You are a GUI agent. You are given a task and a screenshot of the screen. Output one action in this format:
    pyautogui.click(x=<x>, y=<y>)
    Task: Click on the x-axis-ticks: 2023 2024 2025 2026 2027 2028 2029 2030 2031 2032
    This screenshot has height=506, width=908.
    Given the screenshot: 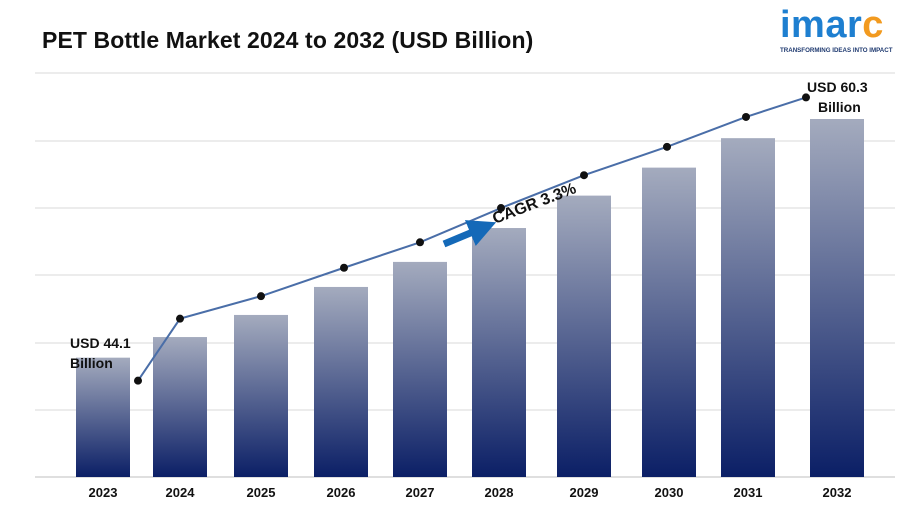 What is the action you would take?
    pyautogui.click(x=470, y=492)
    